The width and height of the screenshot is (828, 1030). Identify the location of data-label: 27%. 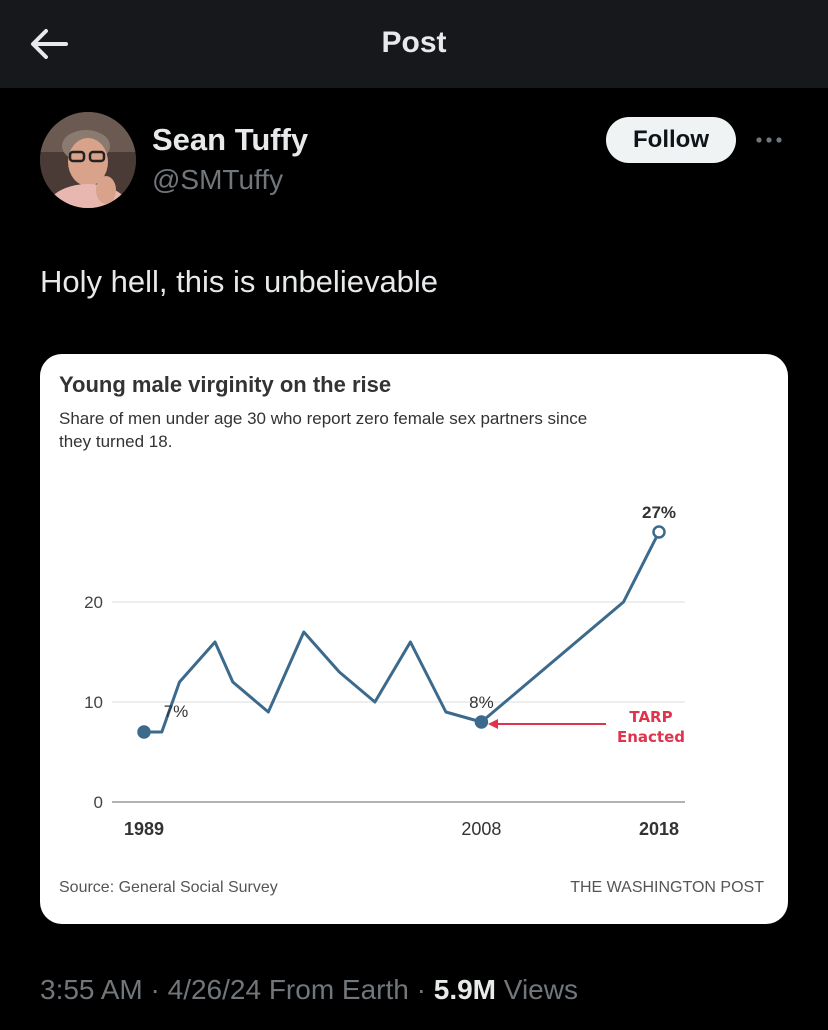
(659, 512).